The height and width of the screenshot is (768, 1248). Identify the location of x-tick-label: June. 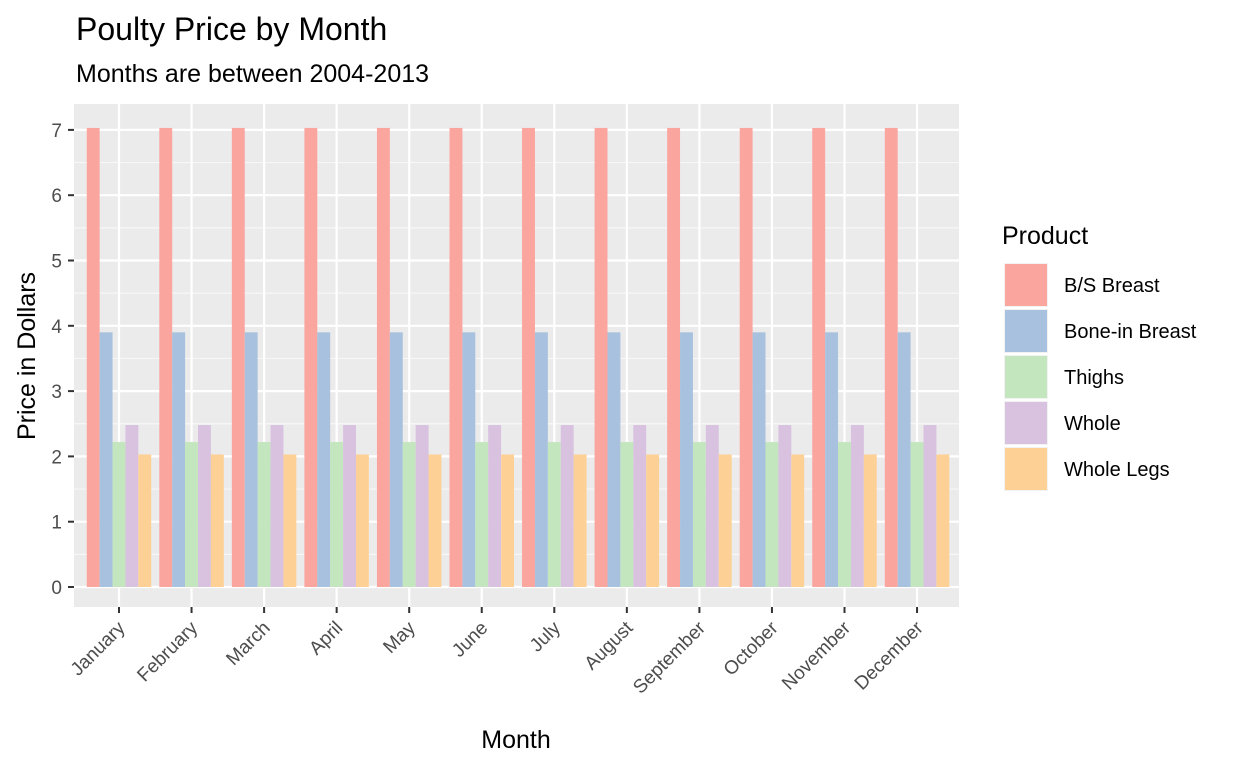
(470, 640).